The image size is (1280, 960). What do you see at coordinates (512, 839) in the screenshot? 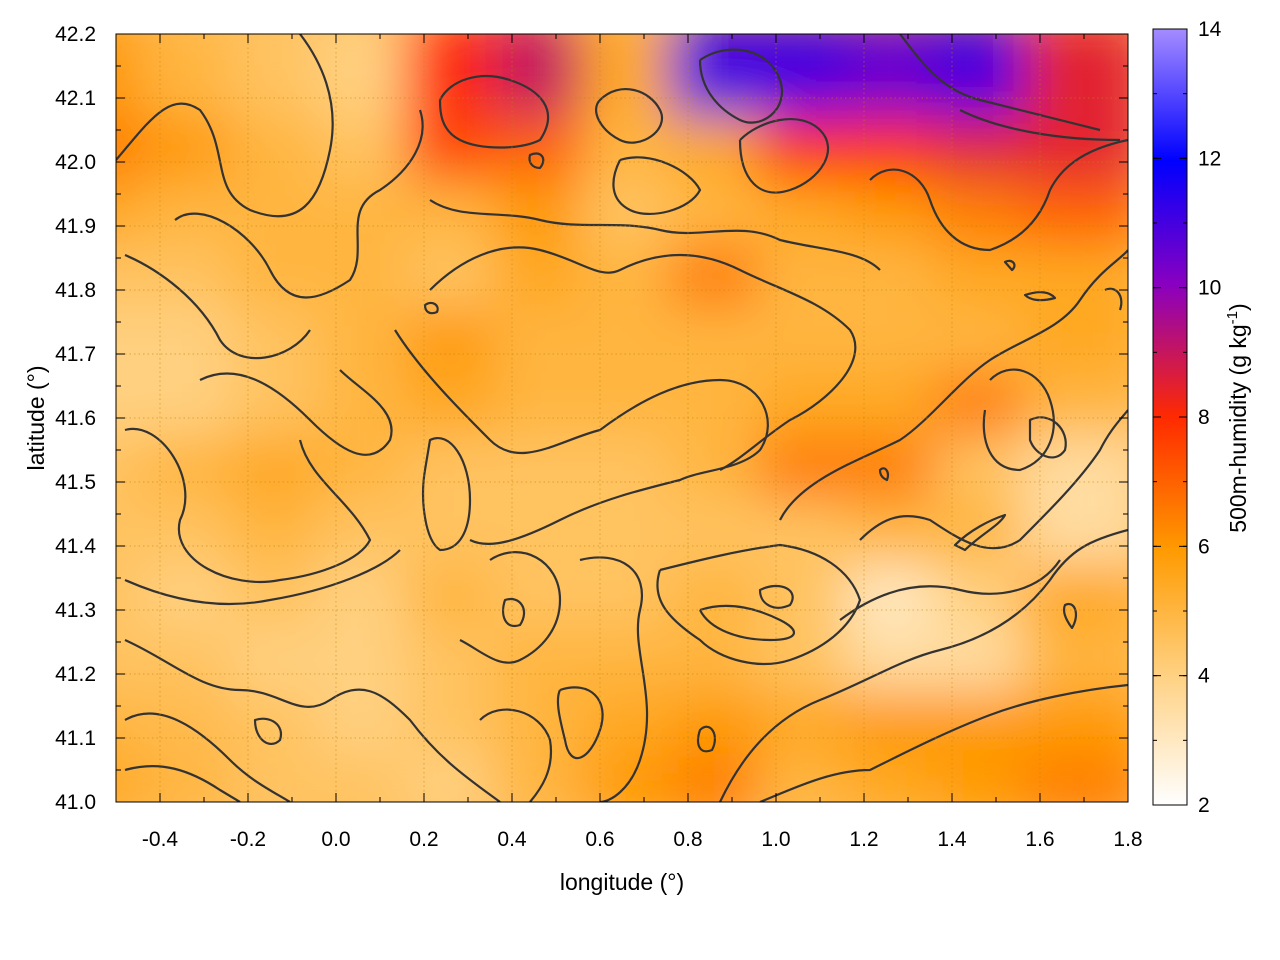
I see `x-tick-label: 0.4` at bounding box center [512, 839].